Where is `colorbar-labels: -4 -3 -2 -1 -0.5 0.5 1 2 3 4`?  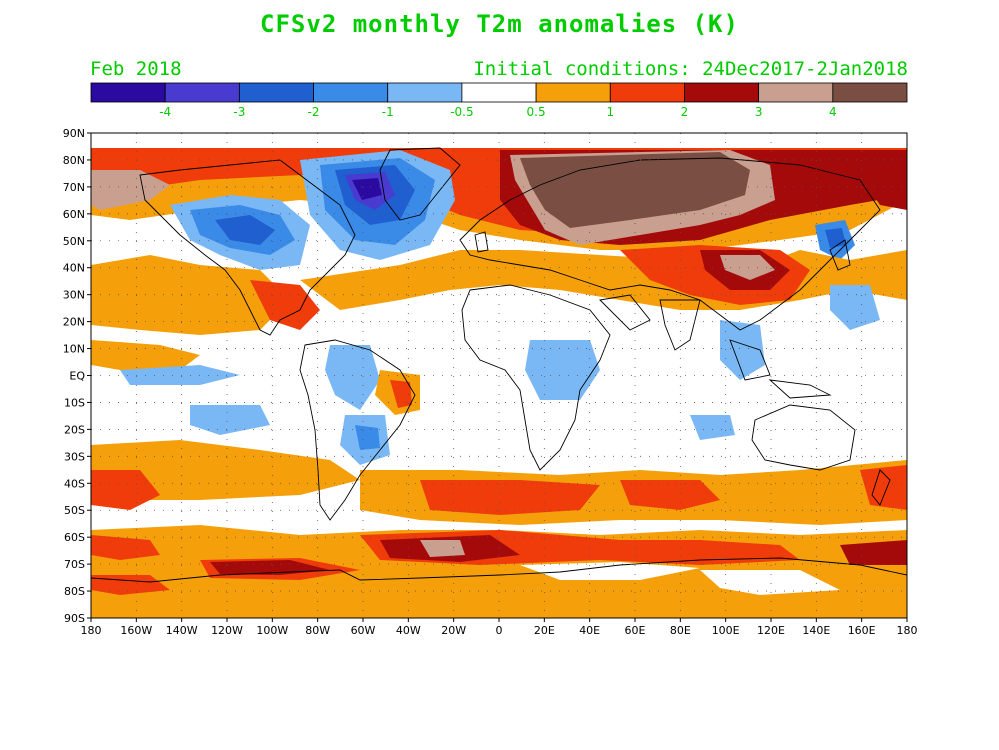 colorbar-labels: -4 -3 -2 -1 -0.5 0.5 1 2 3 4 is located at coordinates (497, 112).